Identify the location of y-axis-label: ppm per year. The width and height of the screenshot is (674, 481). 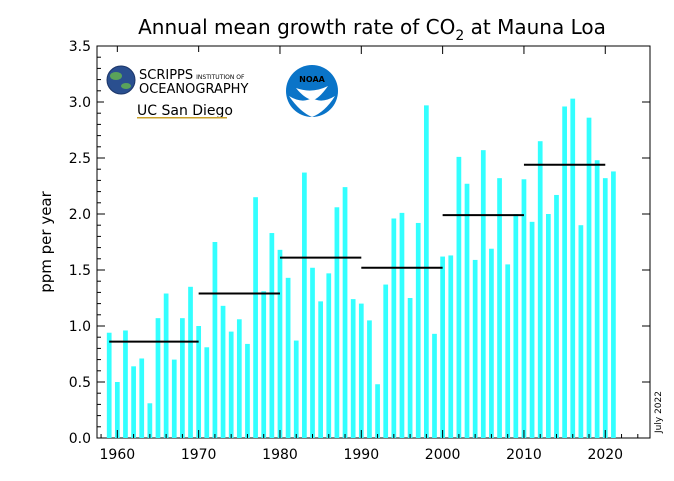
(46, 241).